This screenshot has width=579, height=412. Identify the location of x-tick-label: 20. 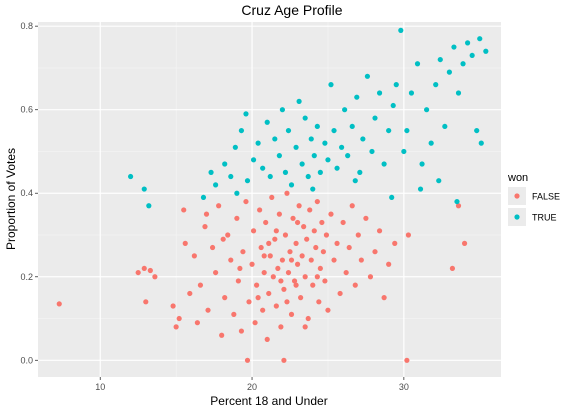
(252, 387).